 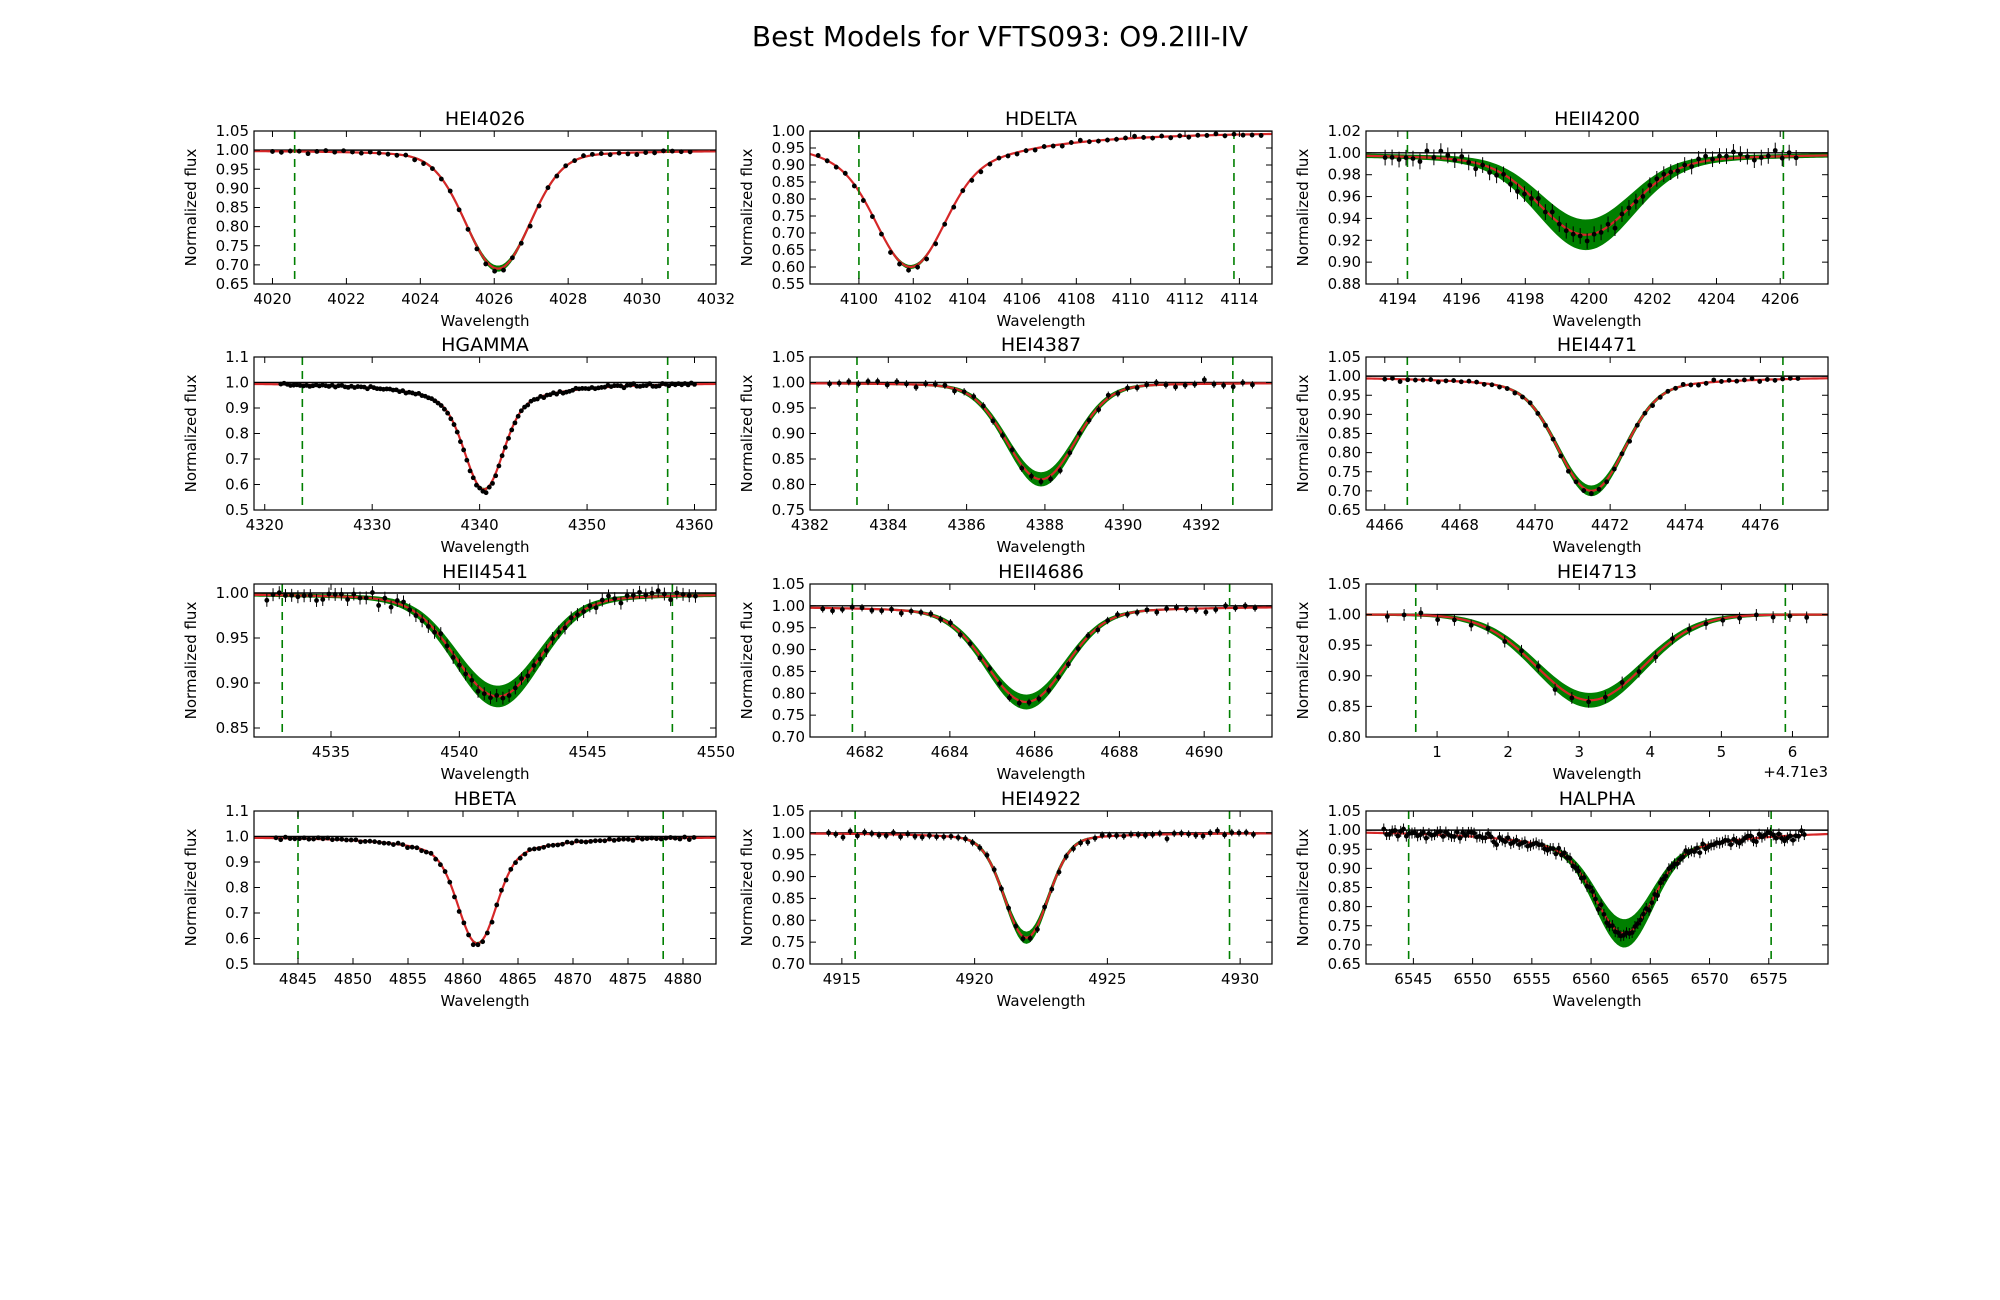 I want to click on x-tick-label: 4108, so click(x=1076, y=299).